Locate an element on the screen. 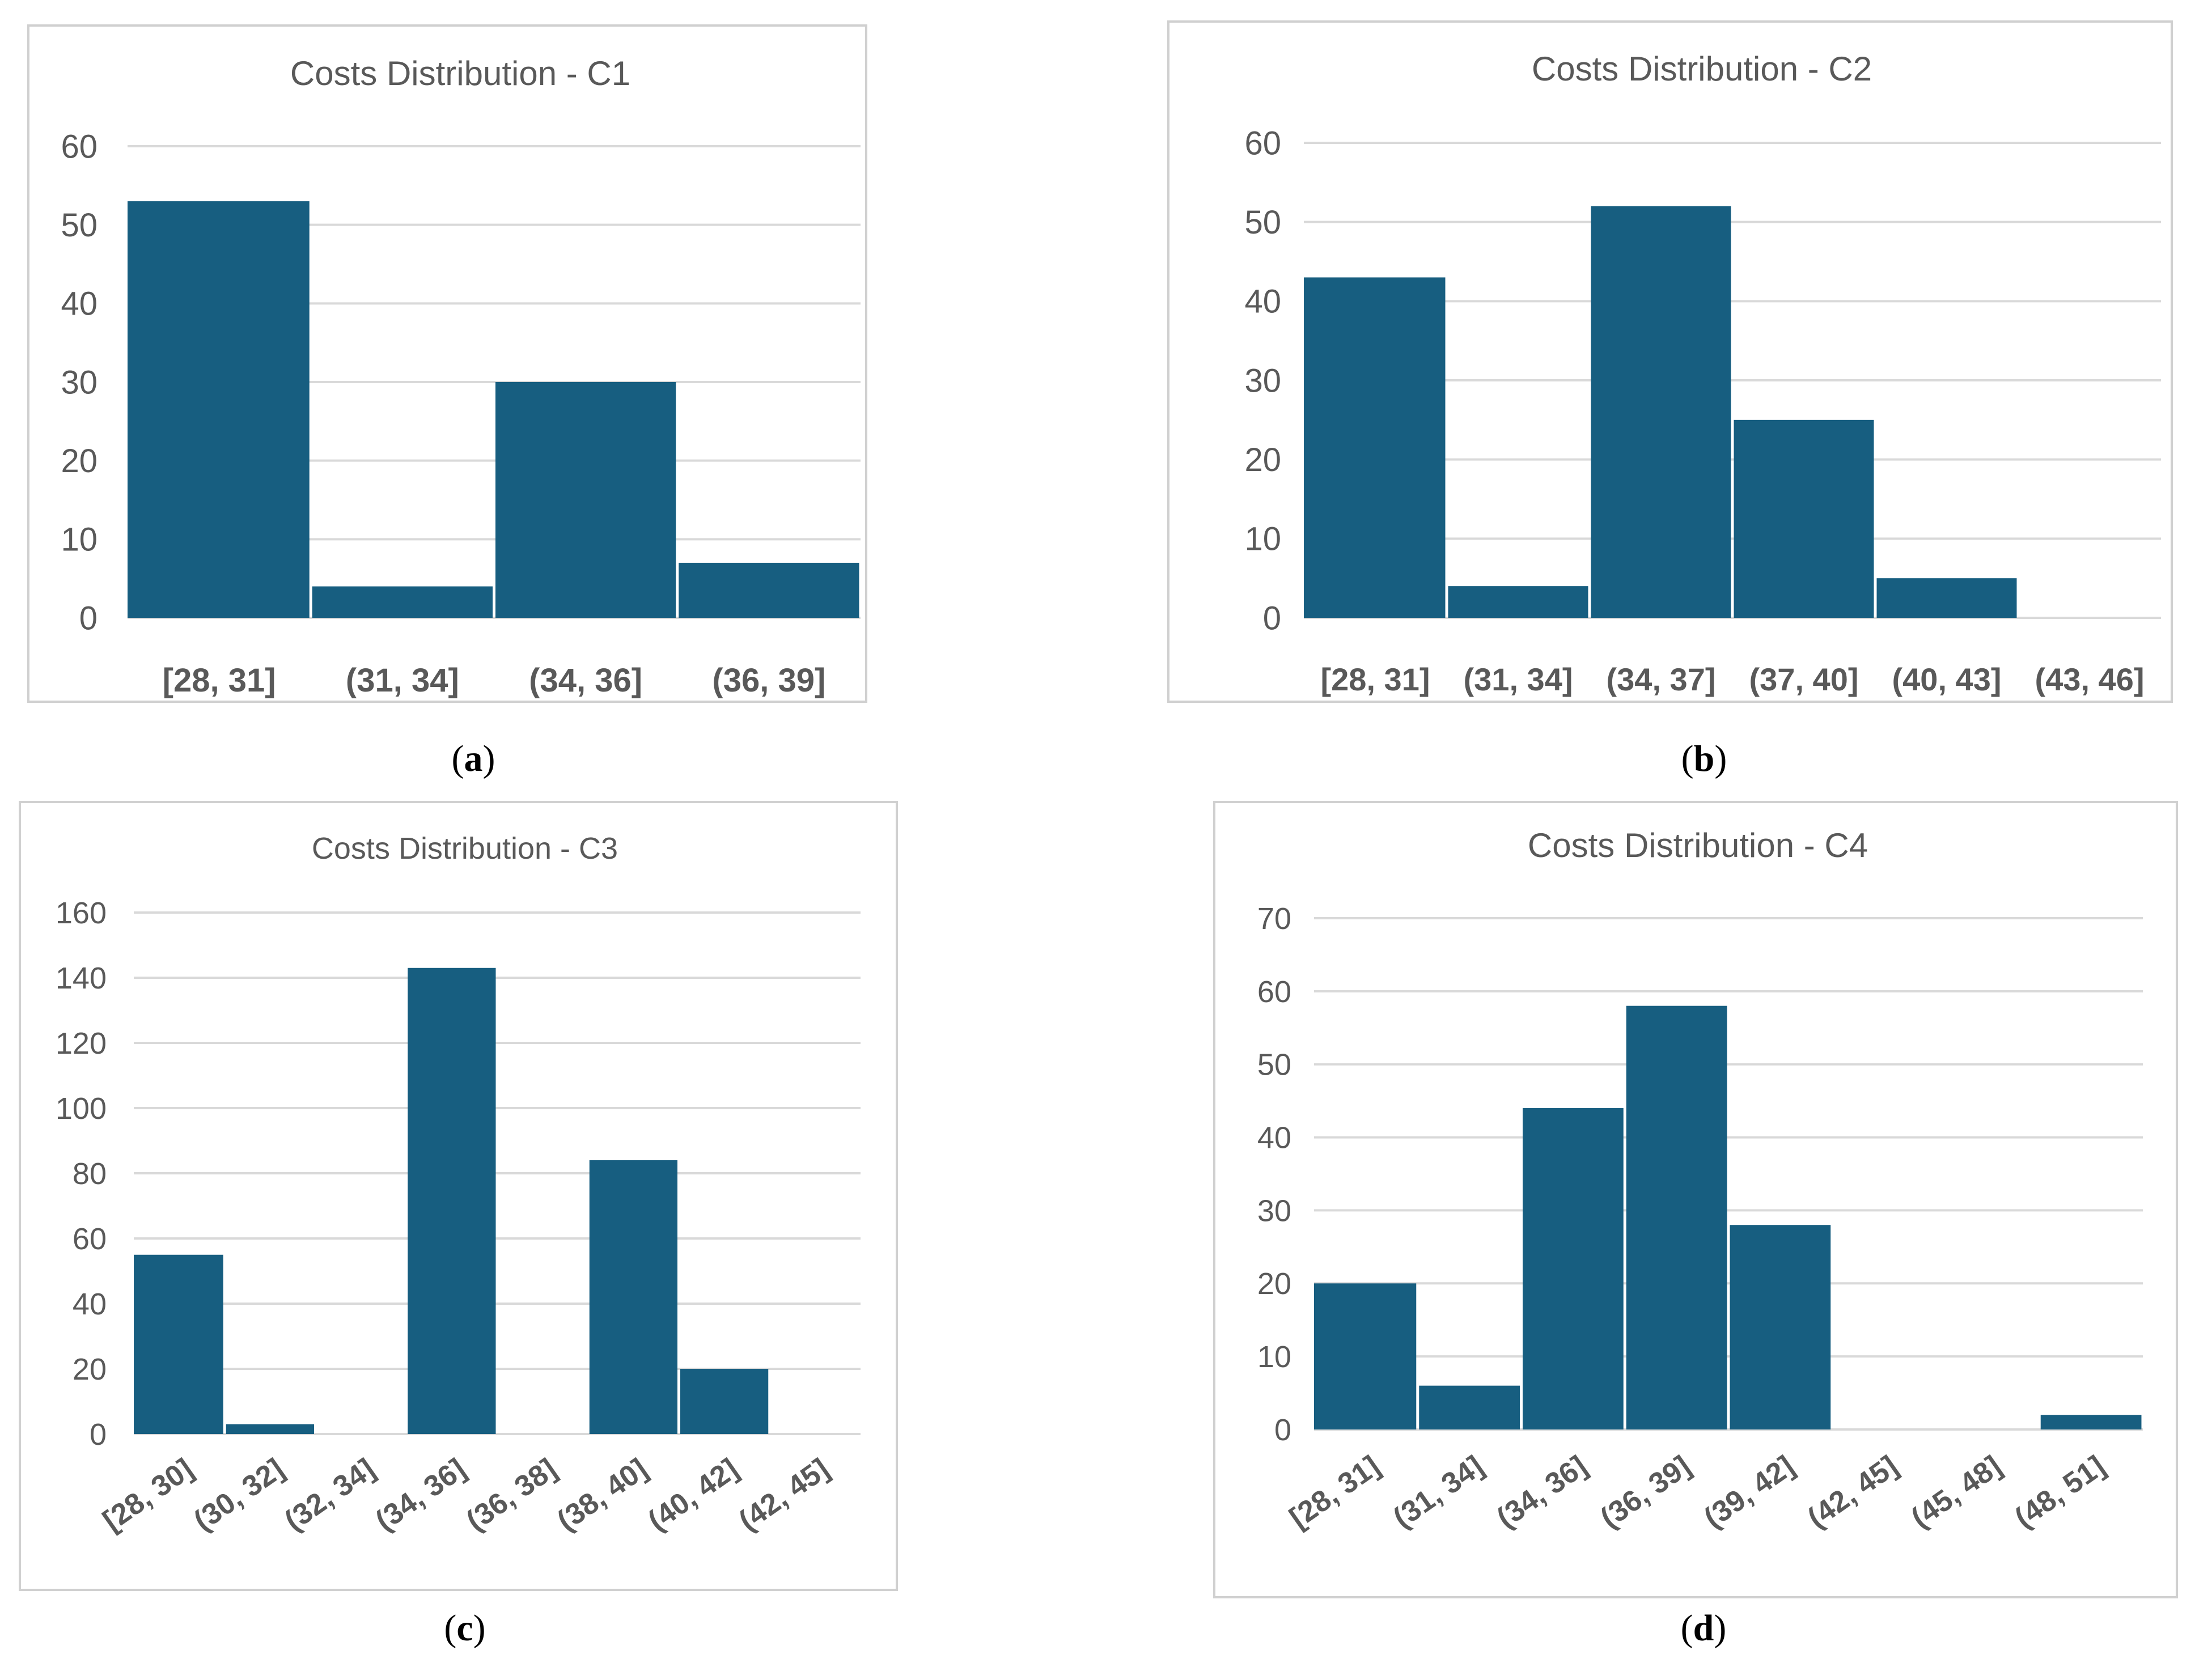 The image size is (2212, 1680). chart-title: Costs Distribution - C1 is located at coordinates (460, 73).